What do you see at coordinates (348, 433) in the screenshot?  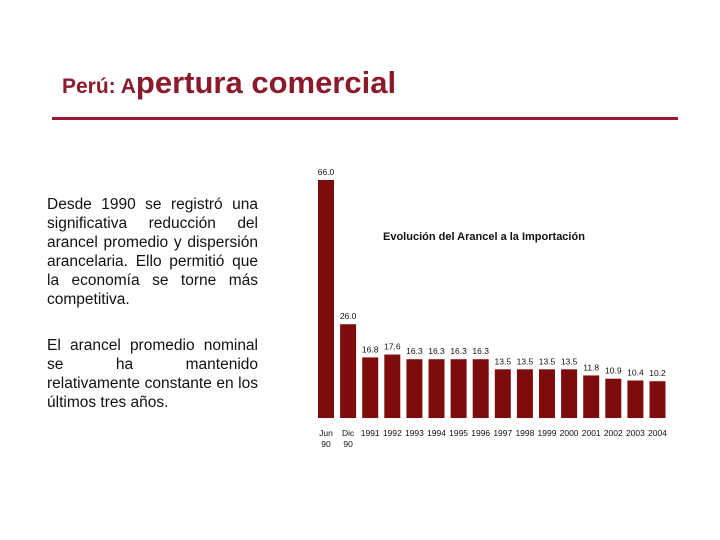 I see `x-tick-label: Dic` at bounding box center [348, 433].